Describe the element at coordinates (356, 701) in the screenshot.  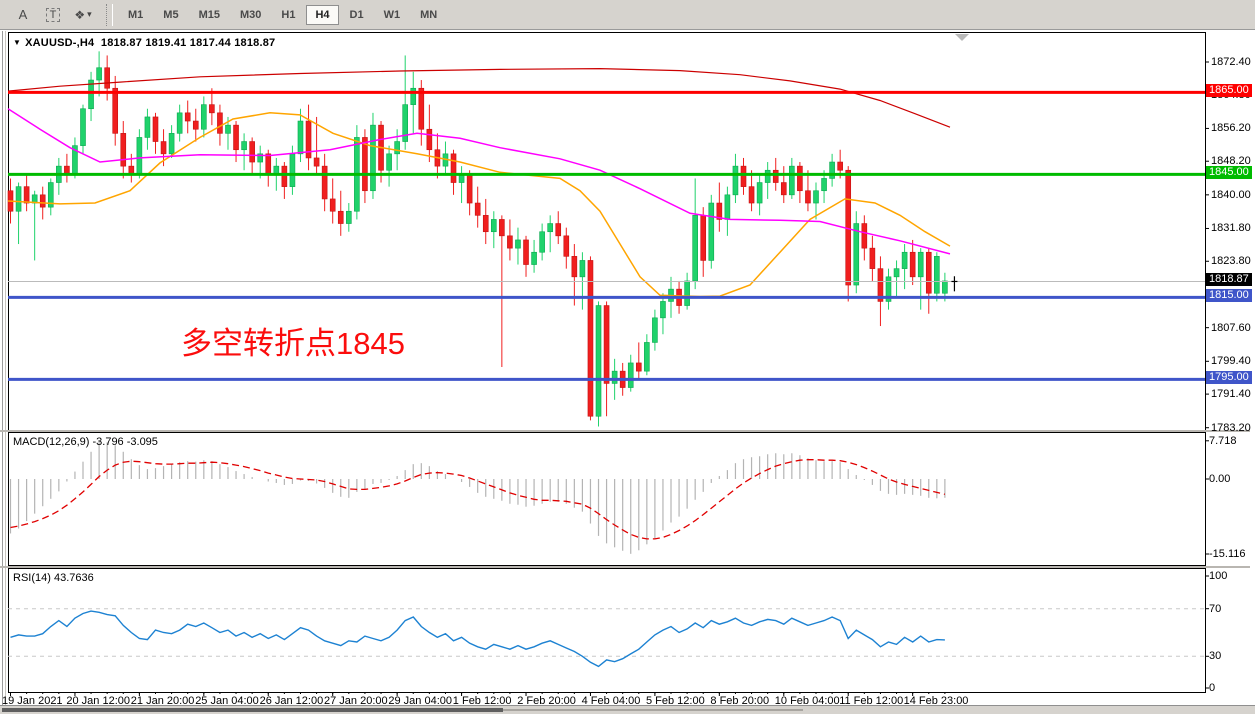
I see `time-axis-label: 27 Jan 20:00` at that location.